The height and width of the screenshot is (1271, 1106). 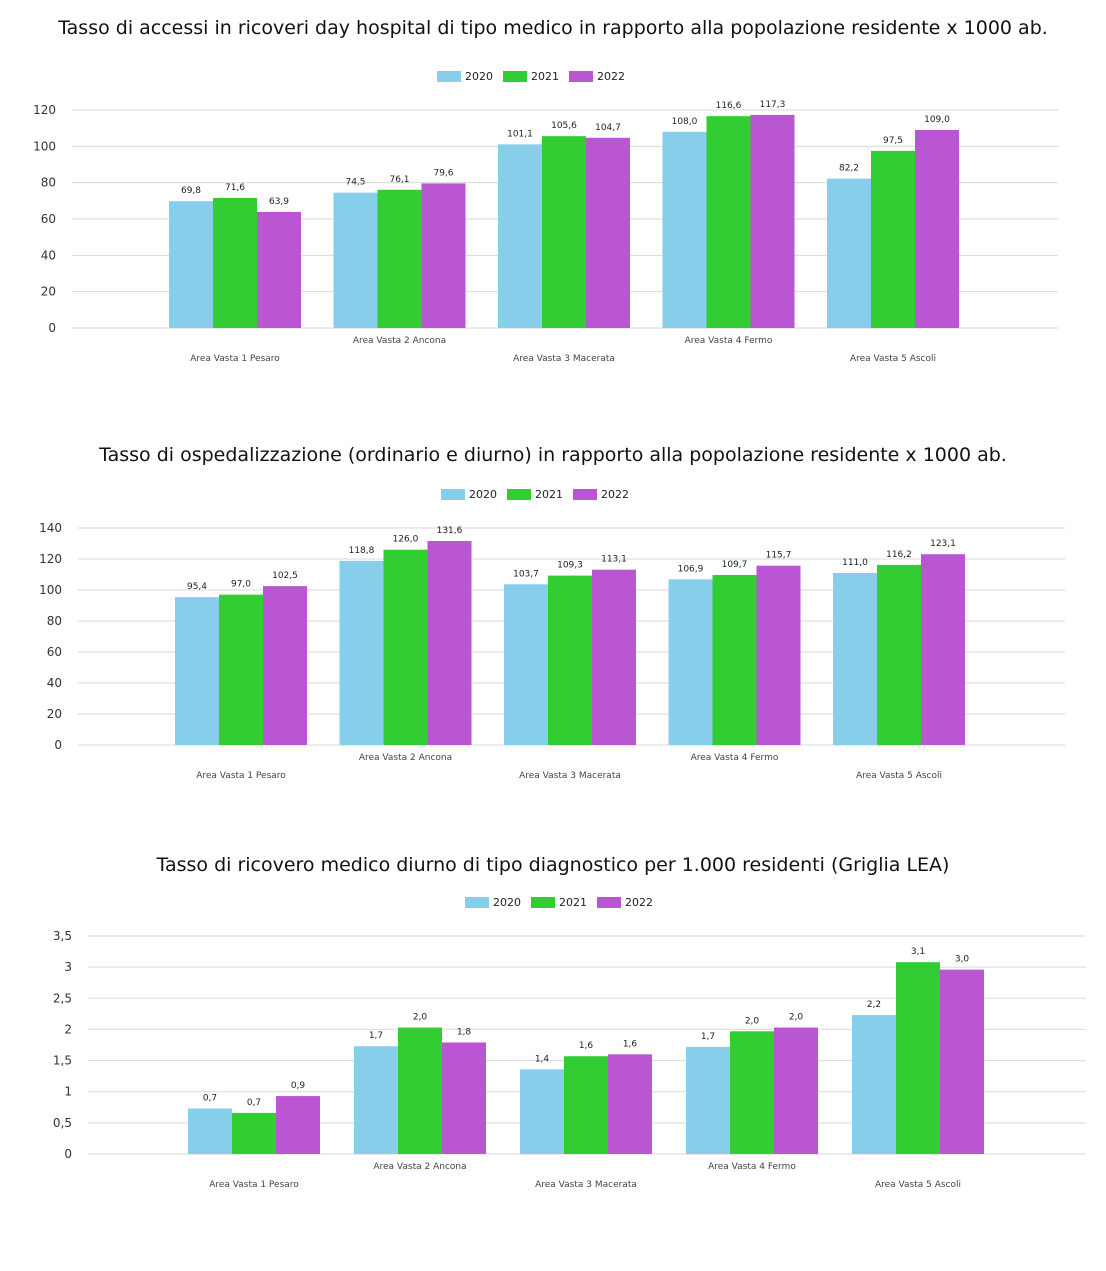 I want to click on data-label: 1,8, so click(x=464, y=1033).